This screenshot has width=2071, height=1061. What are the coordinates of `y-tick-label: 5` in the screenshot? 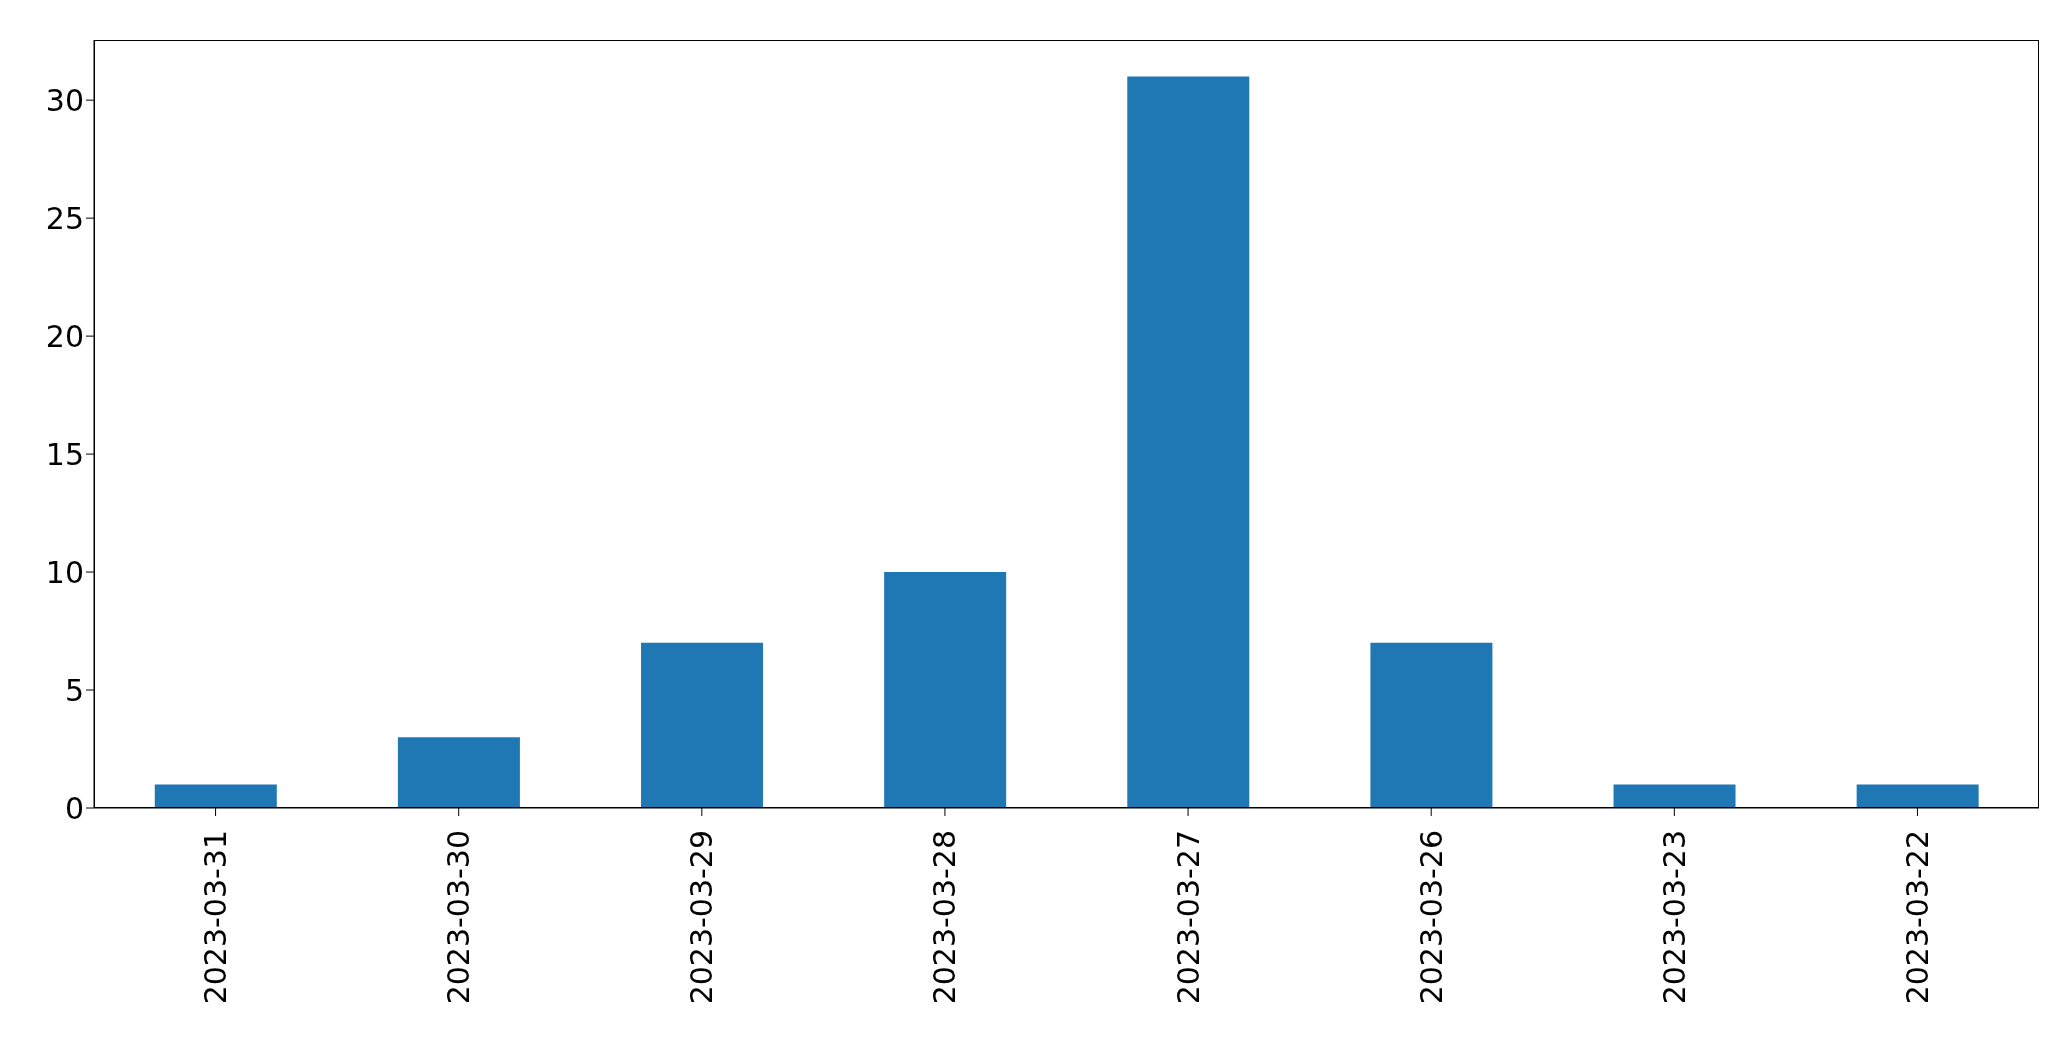 It's located at (74, 690).